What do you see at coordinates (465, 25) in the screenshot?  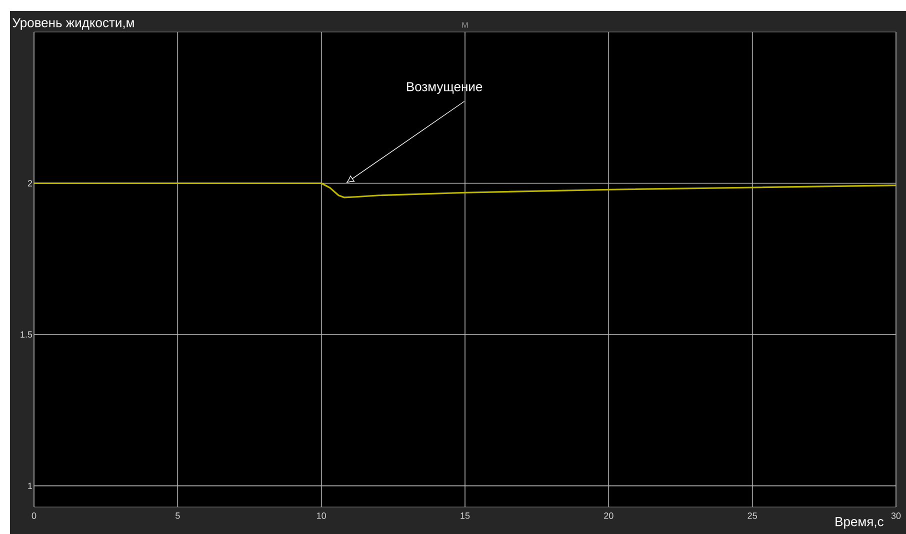 I see `chart-title: M` at bounding box center [465, 25].